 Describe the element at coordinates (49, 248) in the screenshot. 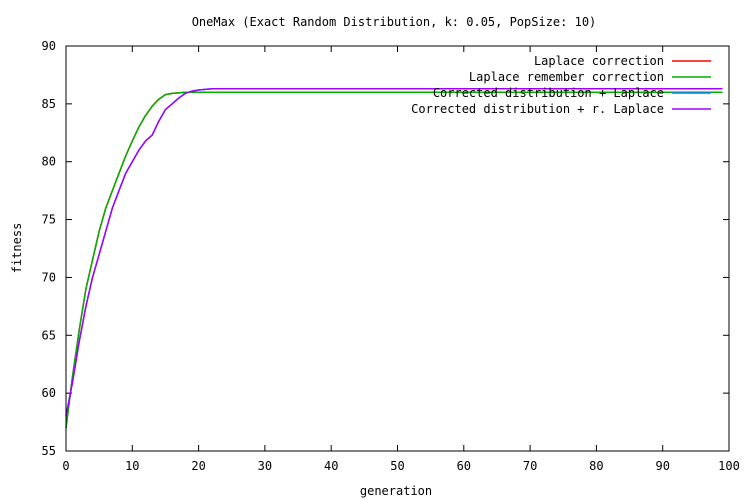

I see `y-tick-labels: 55 60 65 70 75 80 85 90` at that location.